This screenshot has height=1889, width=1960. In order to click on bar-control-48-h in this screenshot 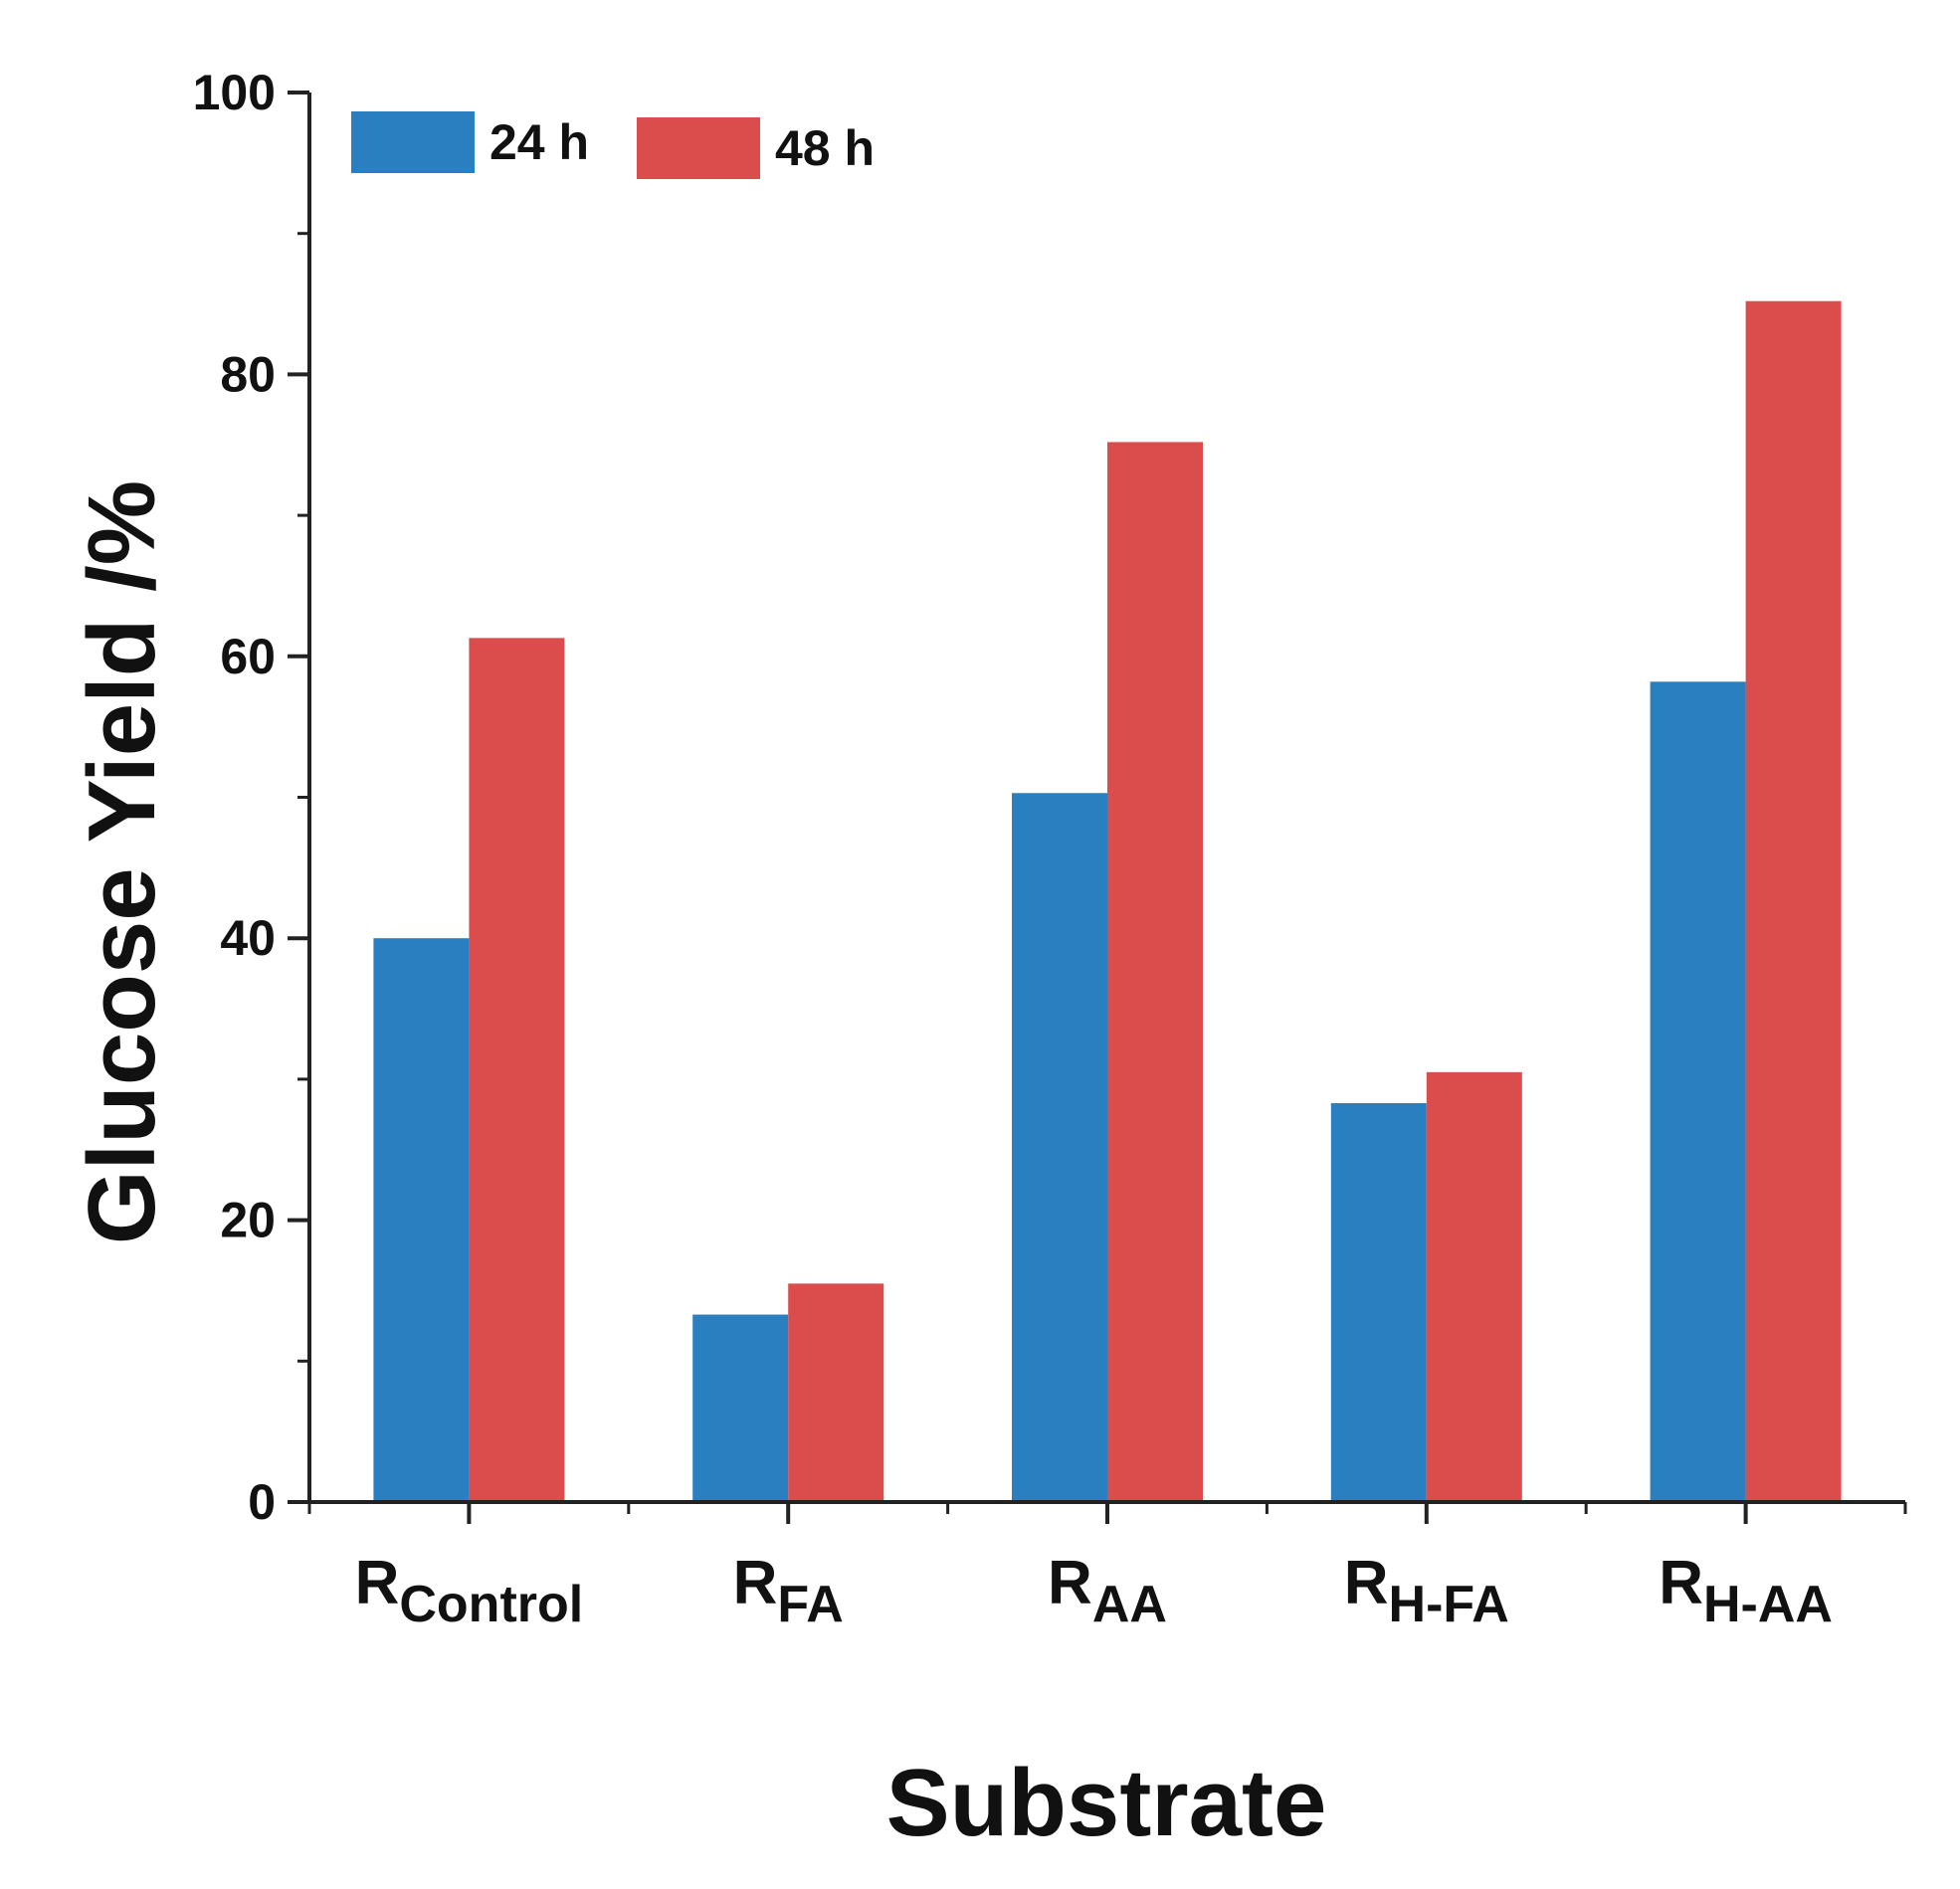, I will do `click(517, 1070)`.